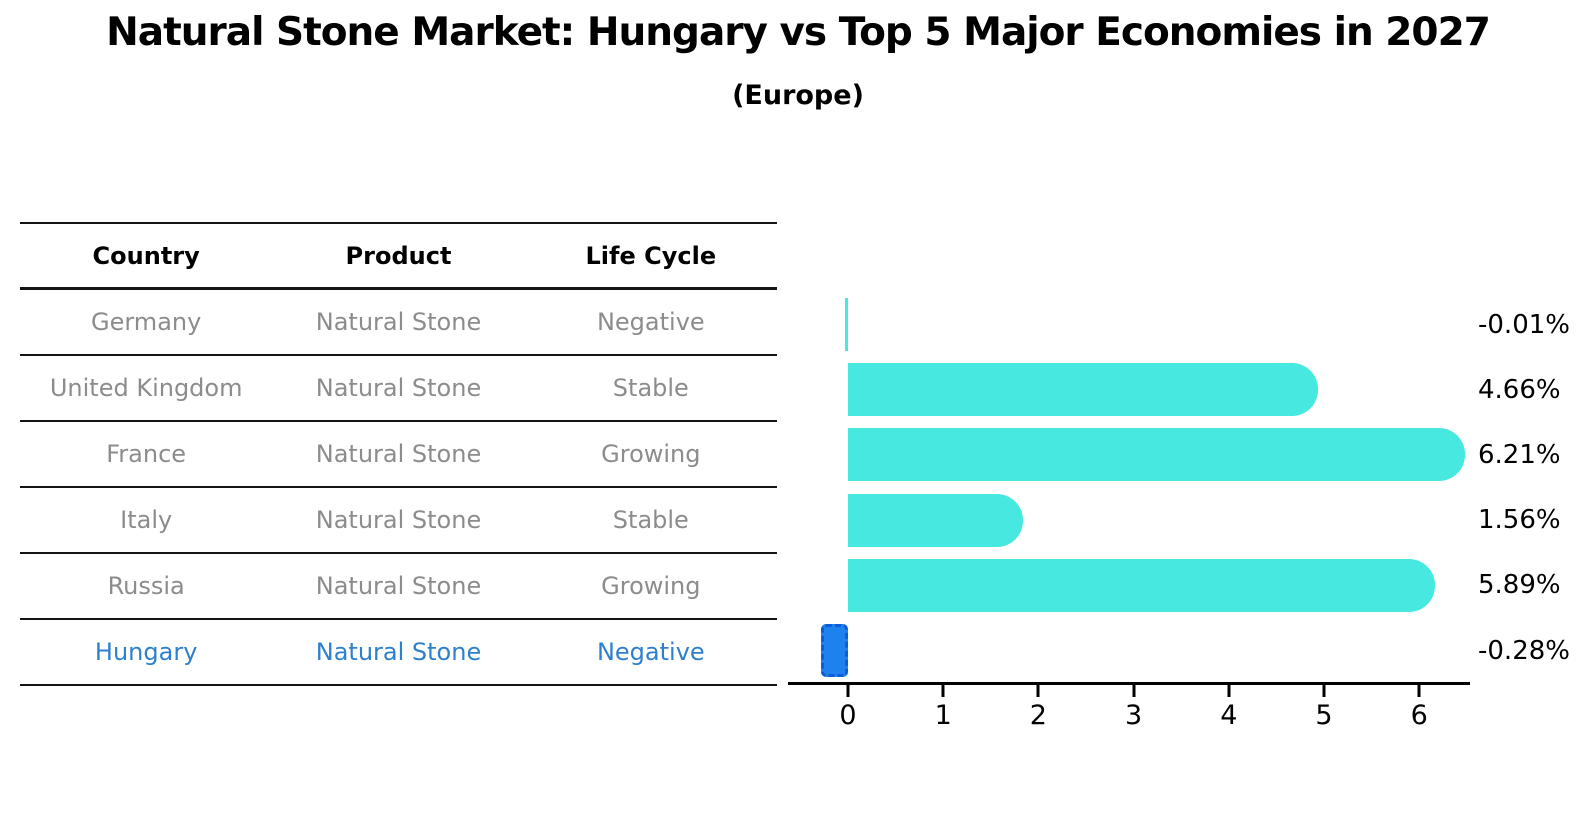 This screenshot has width=1596, height=823. I want to click on cell-country: United Kingdom, so click(146, 388).